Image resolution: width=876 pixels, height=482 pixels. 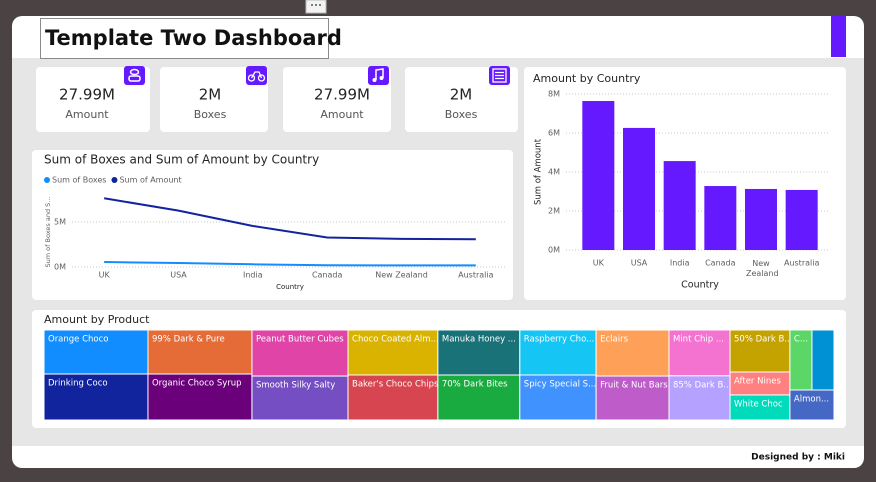 I want to click on y-tick-label: 2M, so click(x=554, y=211).